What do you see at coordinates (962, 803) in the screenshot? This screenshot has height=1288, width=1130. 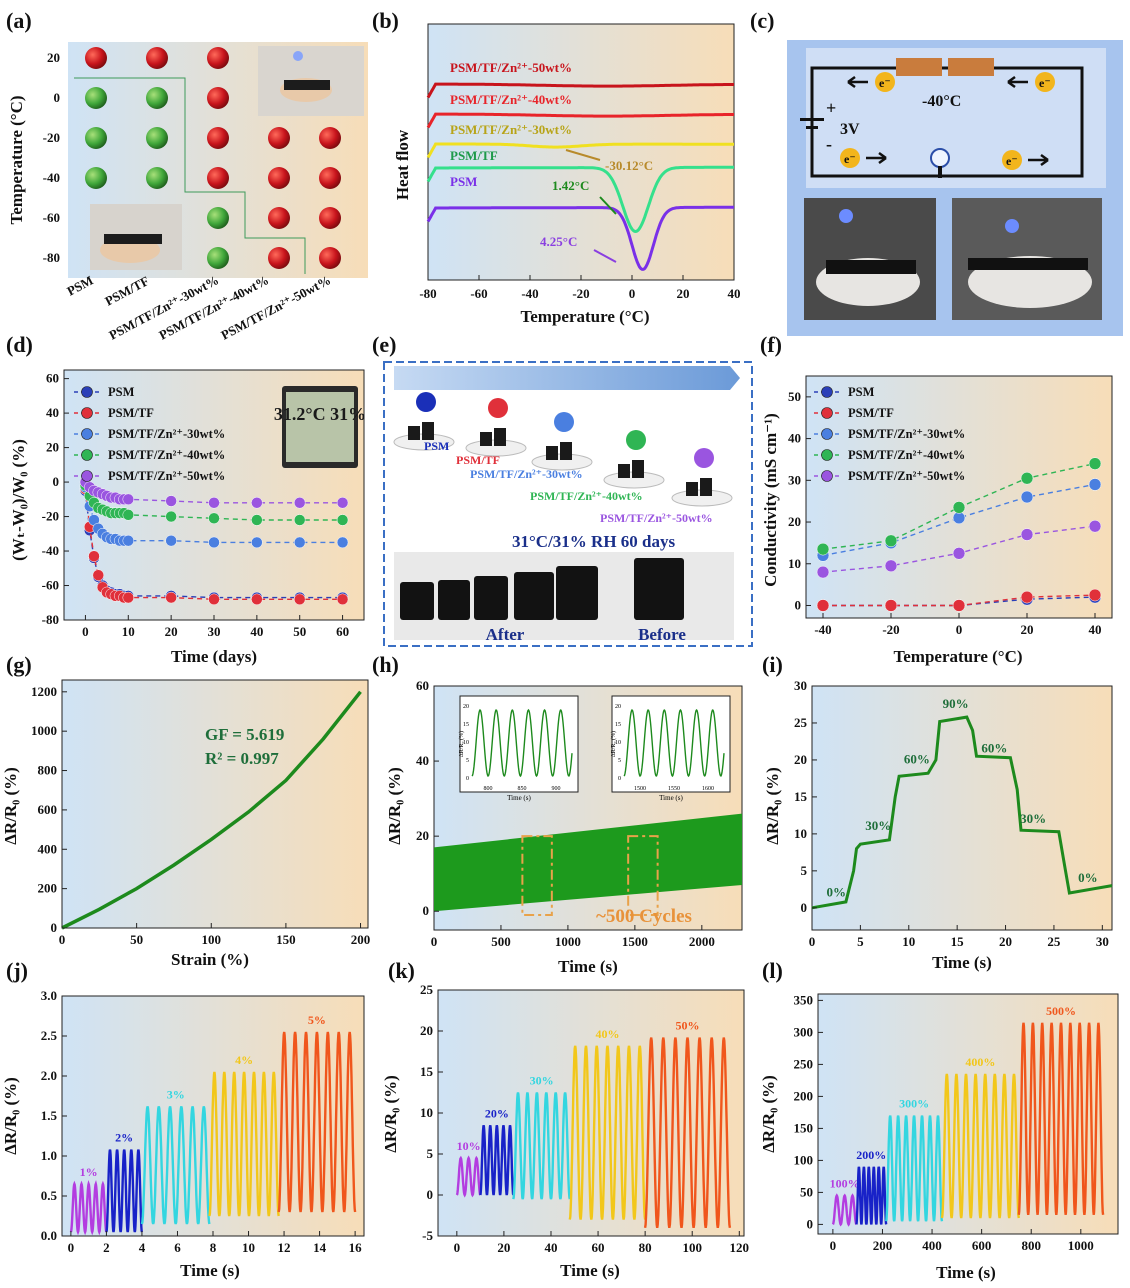 I see `panel-i-series: 0% 30% 60% 90% 60% 30% 0%` at bounding box center [962, 803].